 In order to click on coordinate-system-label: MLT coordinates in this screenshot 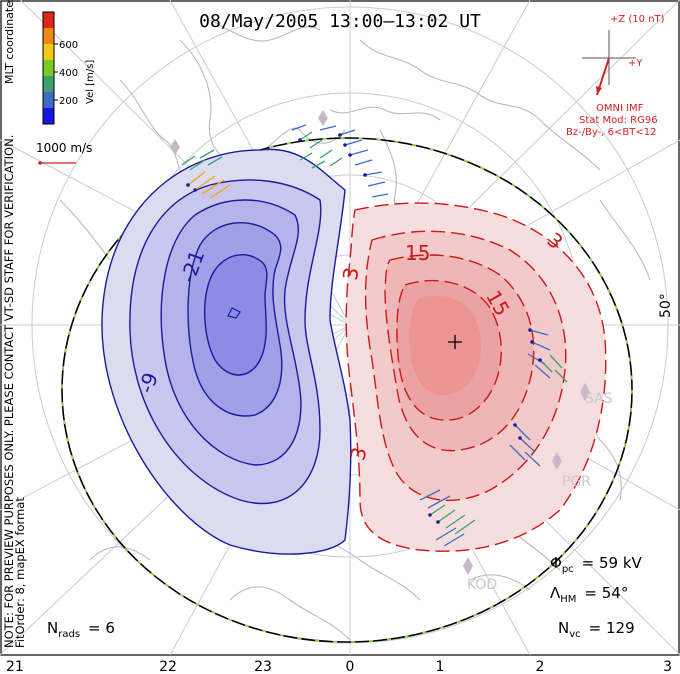, I will do `click(9, 42)`.